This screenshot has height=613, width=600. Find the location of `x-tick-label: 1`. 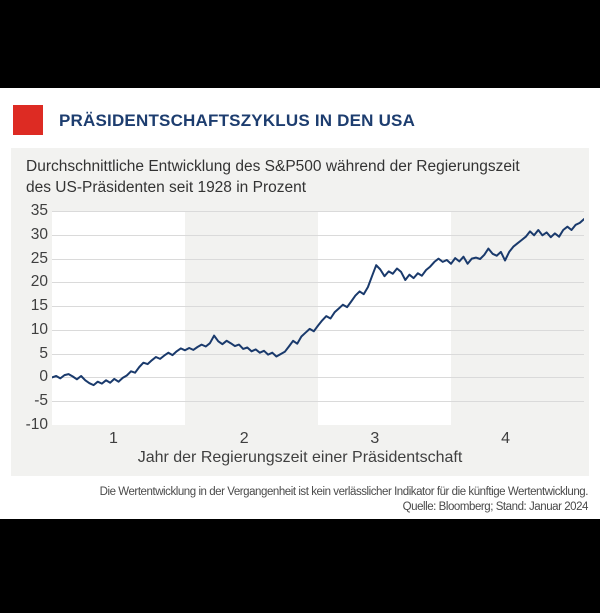

x-tick-label: 1 is located at coordinates (113, 438).